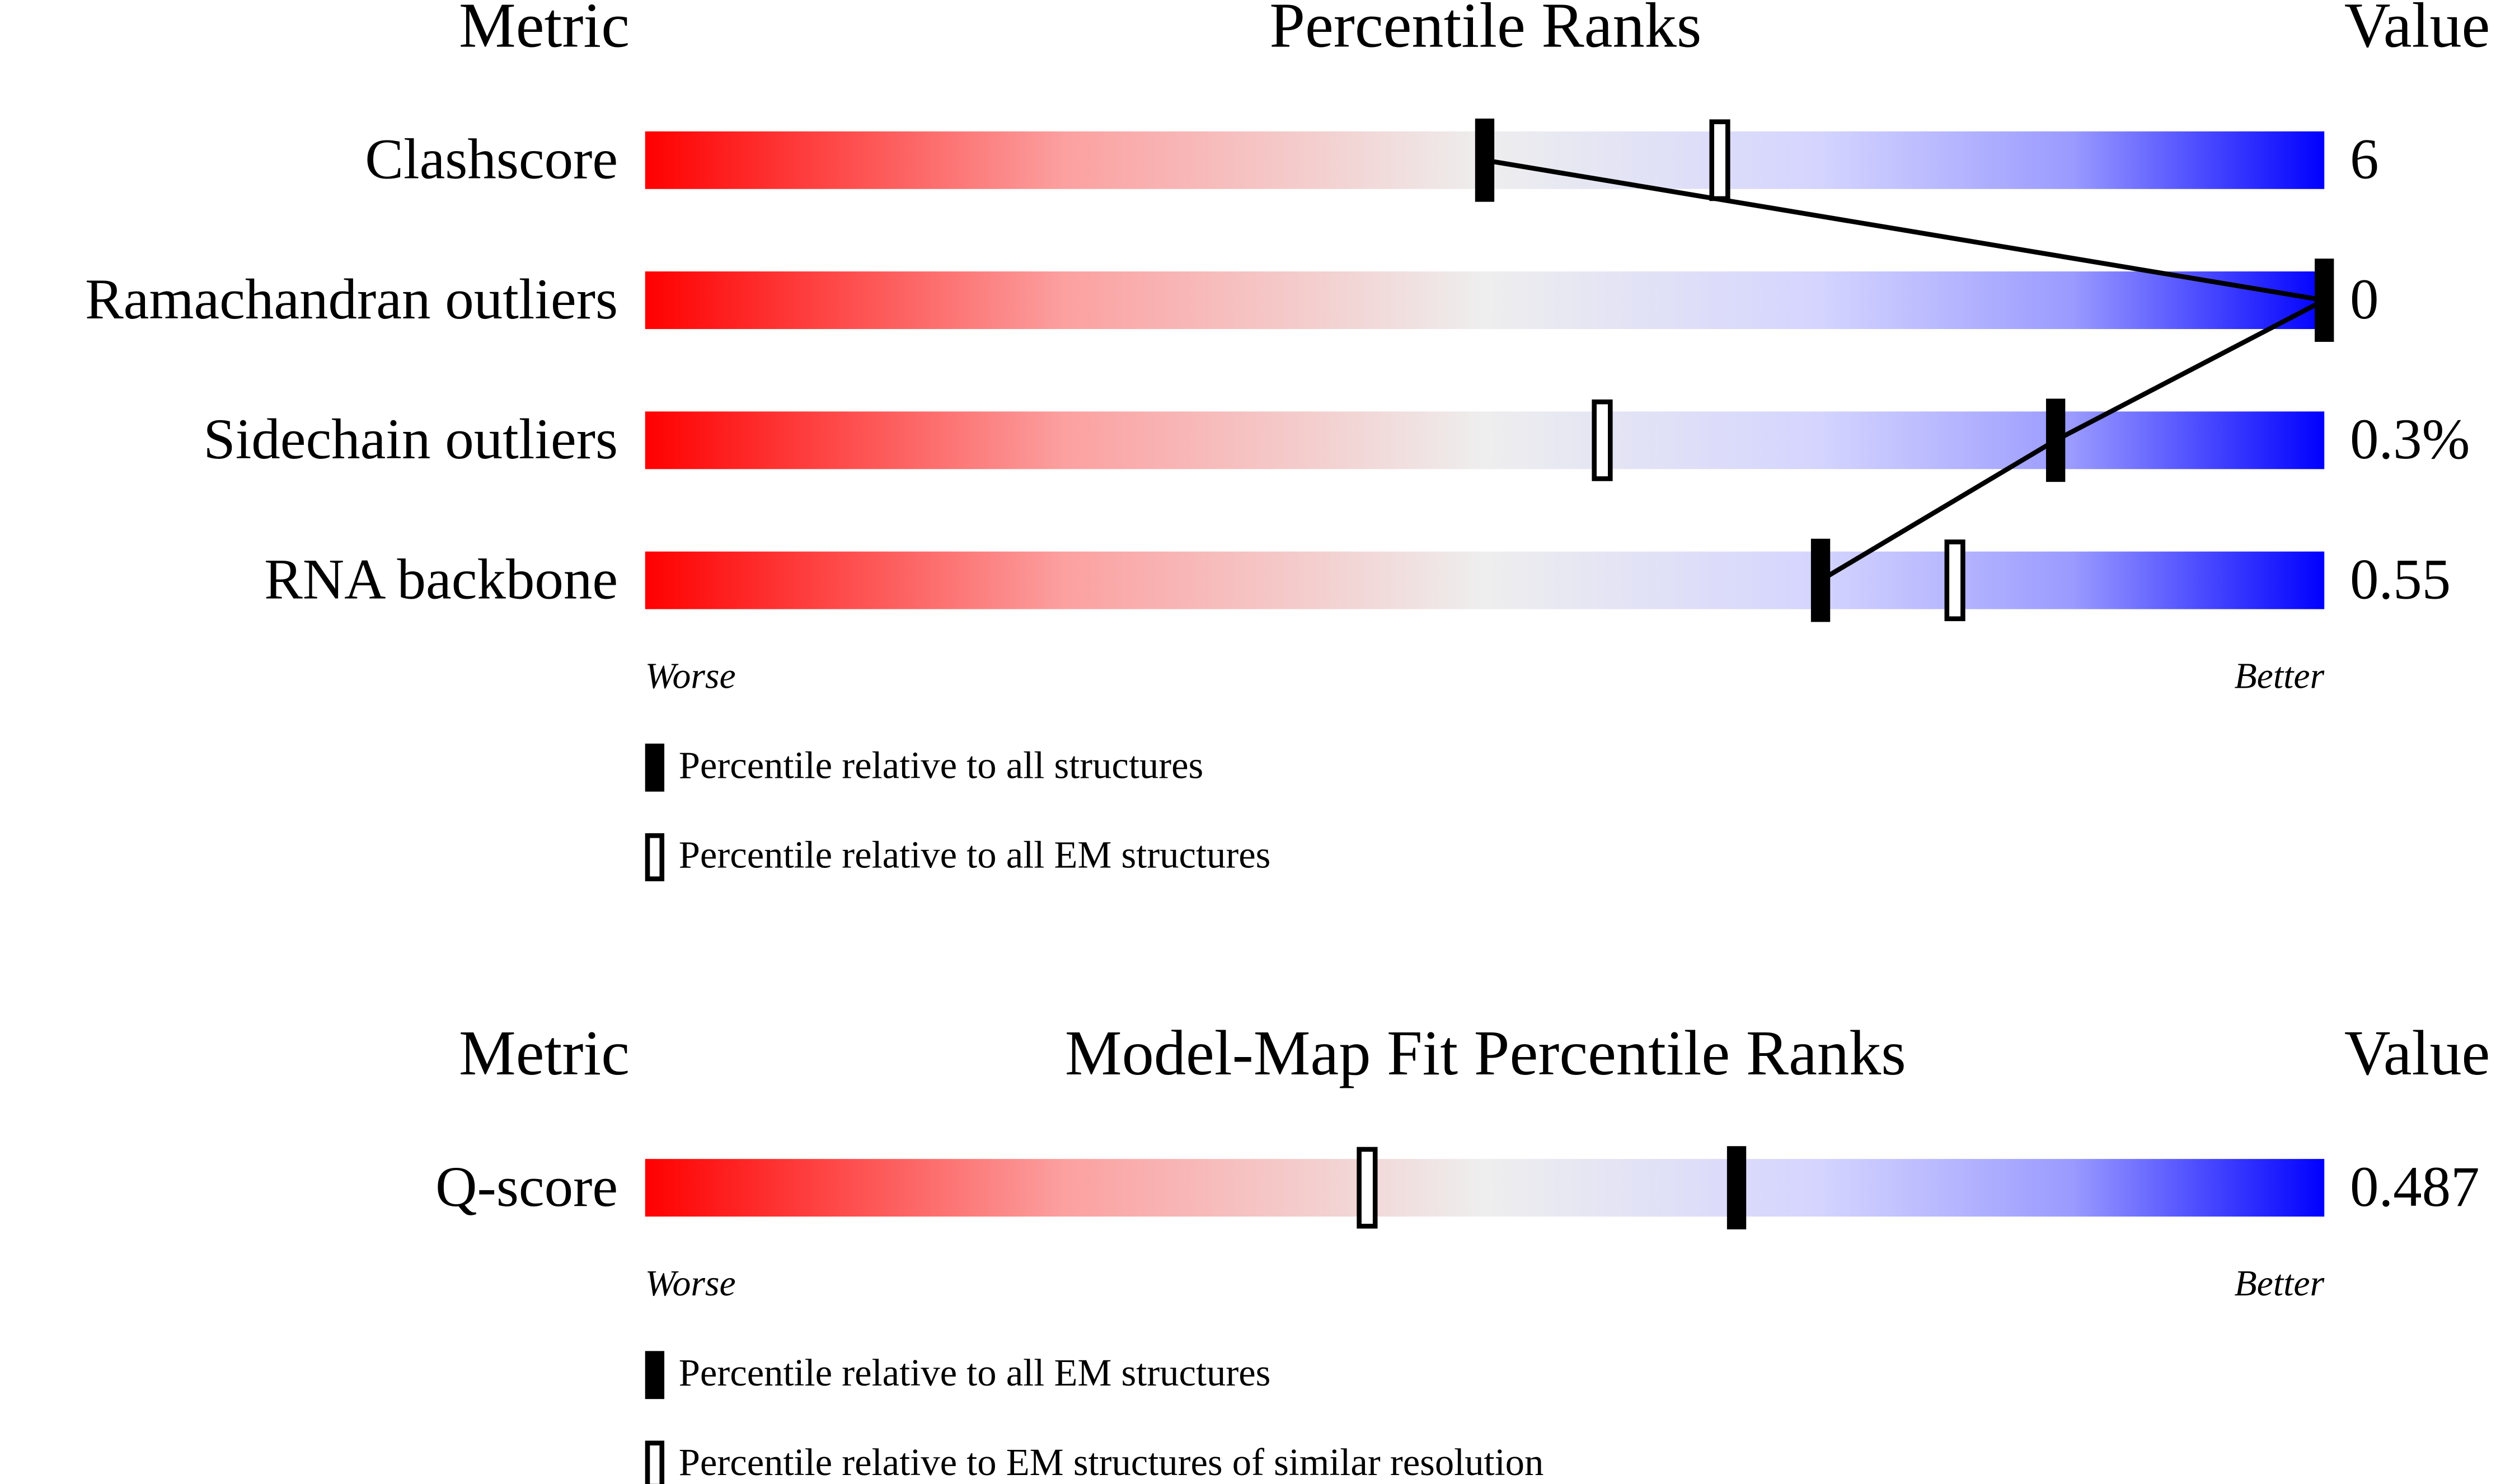 The height and width of the screenshot is (1484, 2510). What do you see at coordinates (1908, 370) in the screenshot?
I see `rank-line` at bounding box center [1908, 370].